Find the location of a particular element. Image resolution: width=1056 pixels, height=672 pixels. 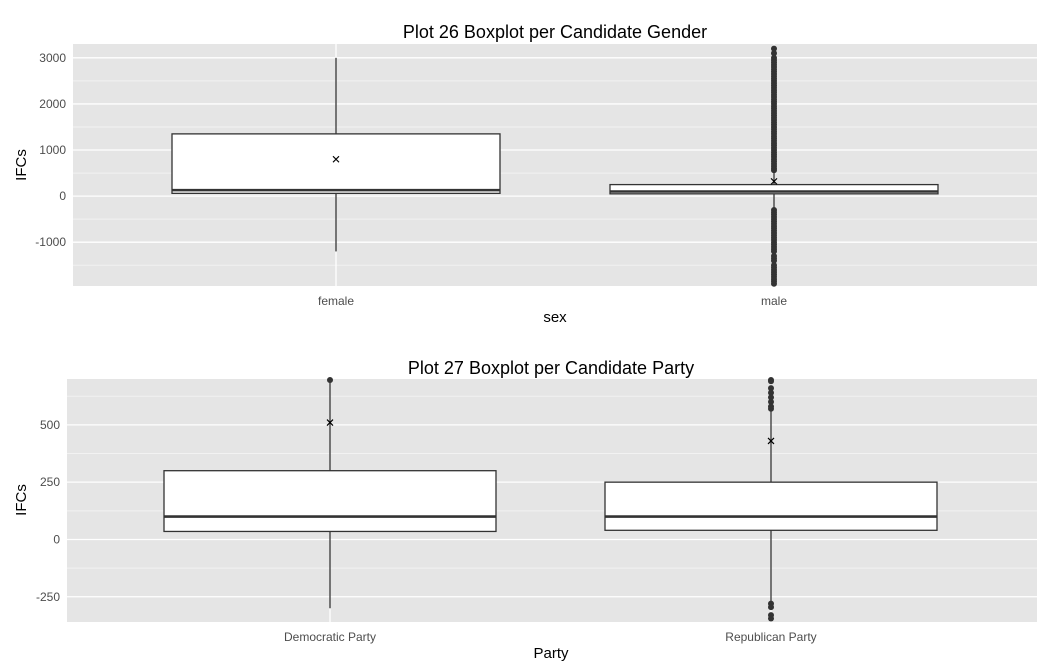

x-tick-labels: Democratic Party Republican Party is located at coordinates (550, 637).